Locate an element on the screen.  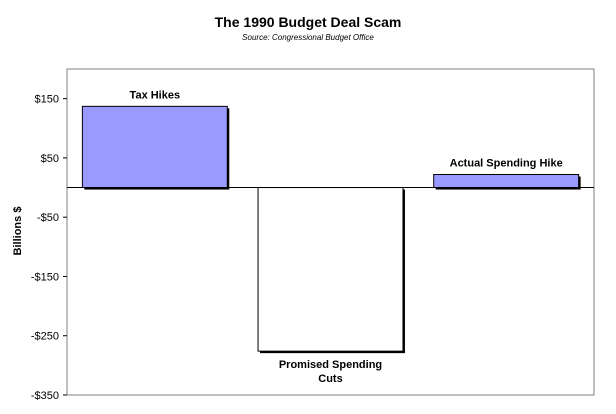
y-tick-label: -$250 is located at coordinates (45, 337).